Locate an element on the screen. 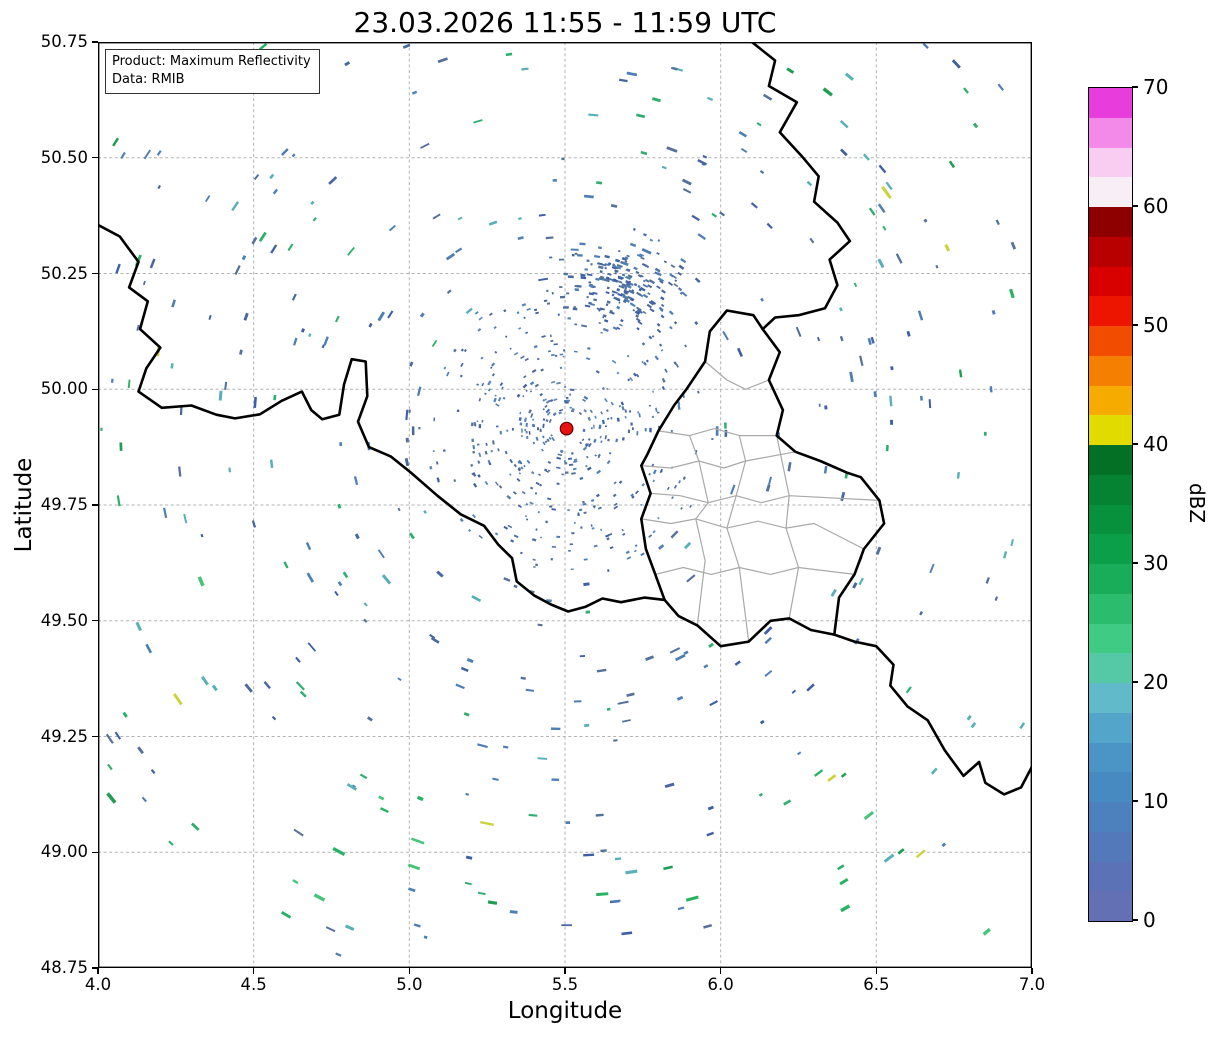  colorbar-label: dBZ is located at coordinates (1197, 503).